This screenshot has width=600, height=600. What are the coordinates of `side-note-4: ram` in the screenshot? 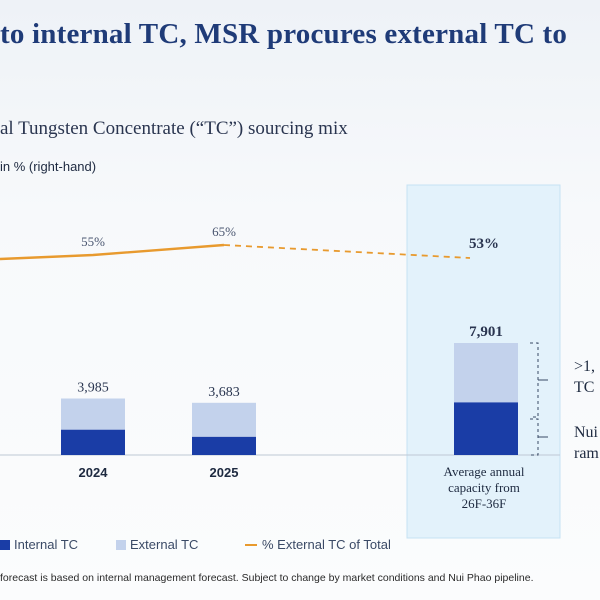 It's located at (586, 453).